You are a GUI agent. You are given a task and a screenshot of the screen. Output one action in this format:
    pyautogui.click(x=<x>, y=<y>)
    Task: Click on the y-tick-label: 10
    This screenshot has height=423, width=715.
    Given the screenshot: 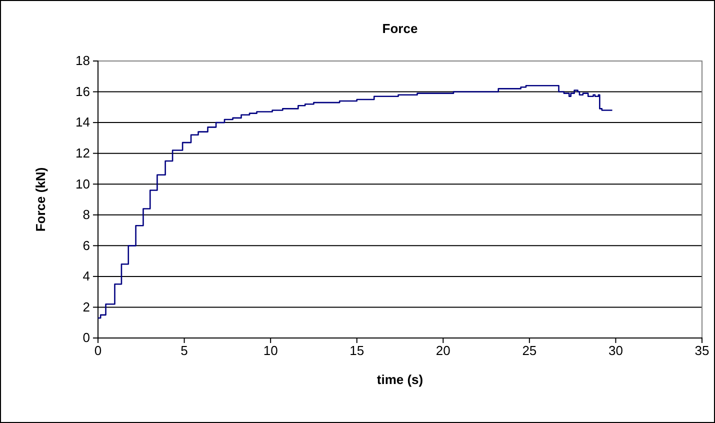 What is the action you would take?
    pyautogui.click(x=83, y=184)
    